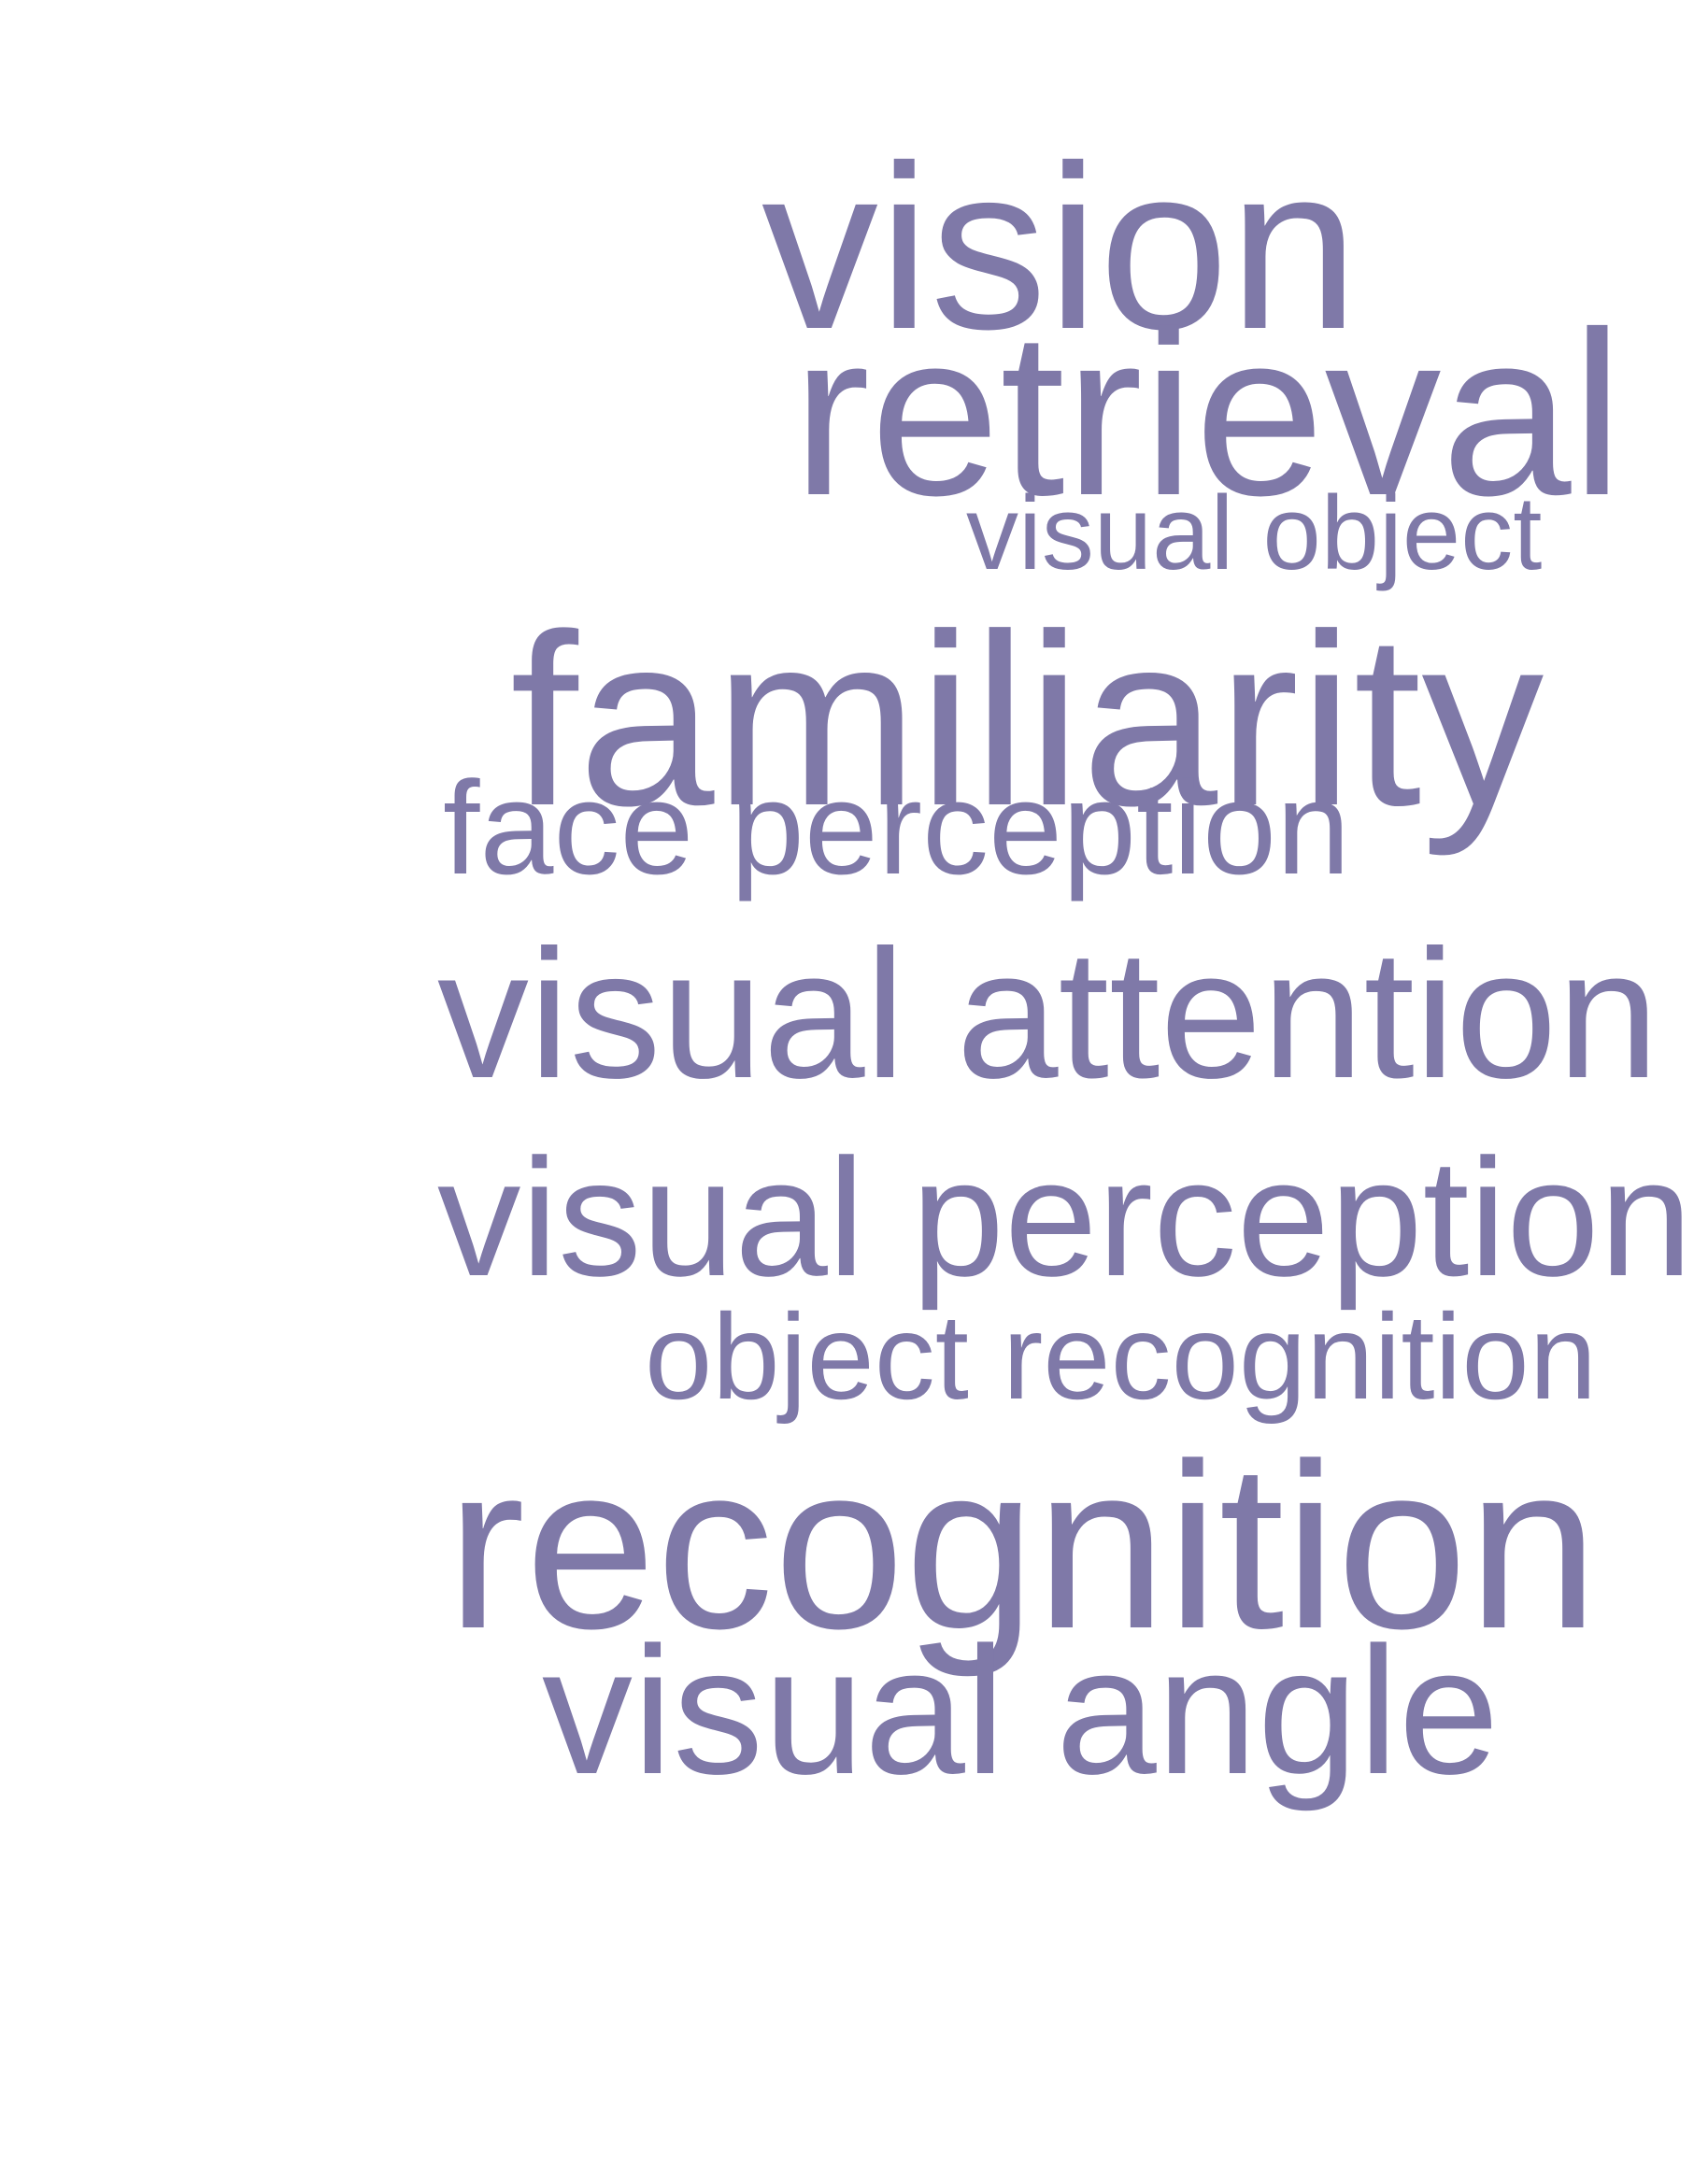  What do you see at coordinates (1060, 247) in the screenshot?
I see `word-vision: vision` at bounding box center [1060, 247].